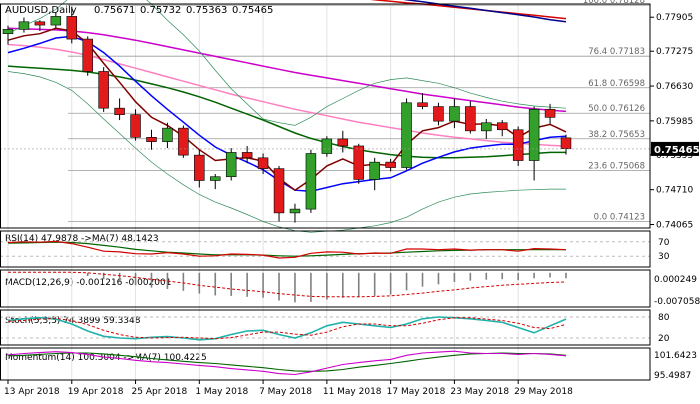 This screenshot has width=700, height=404. Describe the element at coordinates (675, 148) in the screenshot. I see `last-price-tag` at that location.